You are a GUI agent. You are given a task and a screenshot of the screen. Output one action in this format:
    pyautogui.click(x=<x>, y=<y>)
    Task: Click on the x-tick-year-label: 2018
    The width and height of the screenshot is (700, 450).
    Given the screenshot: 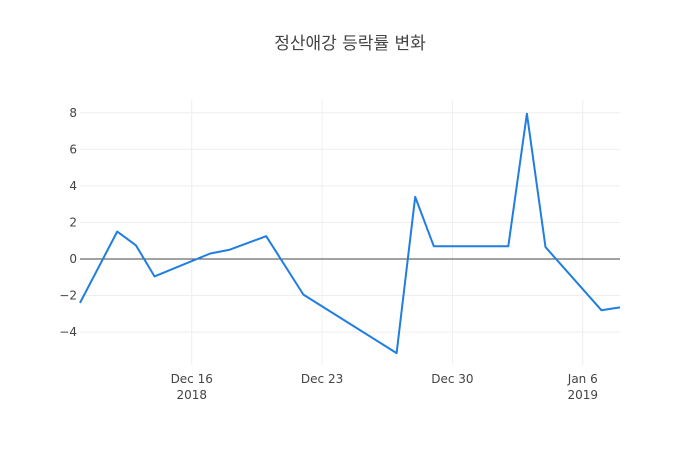 What is the action you would take?
    pyautogui.click(x=191, y=395)
    